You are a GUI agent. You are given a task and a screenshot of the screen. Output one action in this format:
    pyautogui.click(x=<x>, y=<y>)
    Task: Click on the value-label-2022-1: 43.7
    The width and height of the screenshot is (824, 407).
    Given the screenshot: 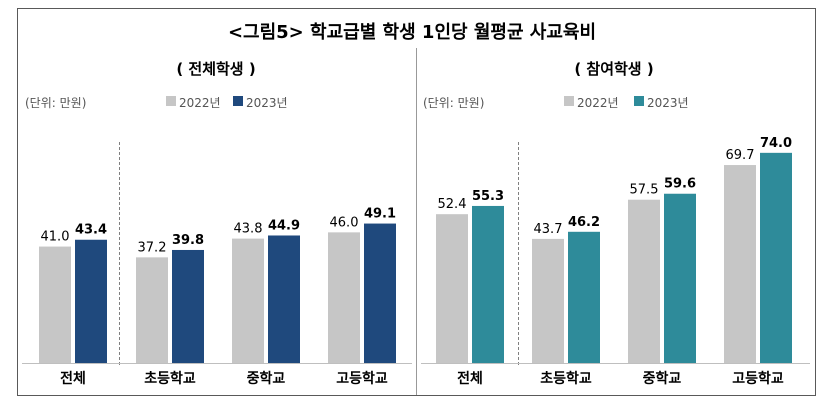 What is the action you would take?
    pyautogui.click(x=548, y=229)
    